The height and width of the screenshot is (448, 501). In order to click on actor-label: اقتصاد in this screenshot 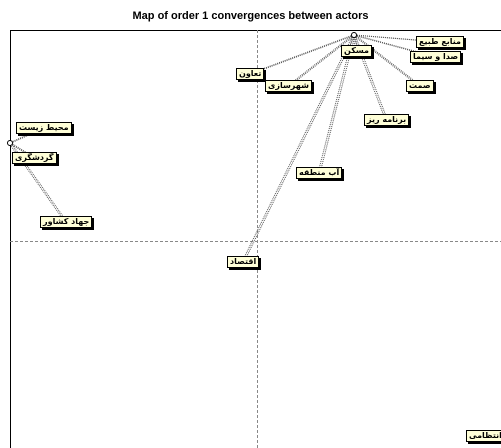, I will do `click(243, 262)`.